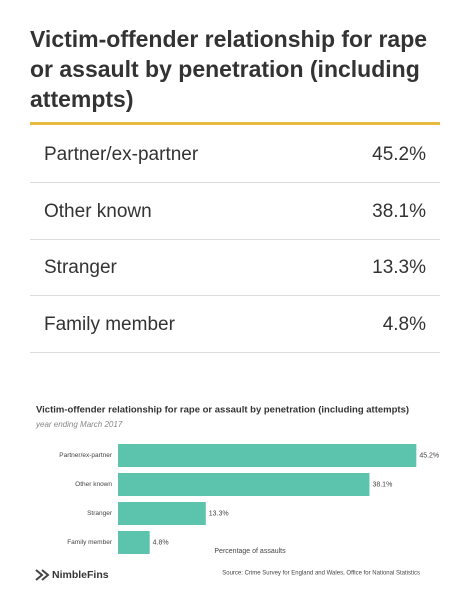 Image resolution: width=469 pixels, height=600 pixels. What do you see at coordinates (235, 154) in the screenshot?
I see `table-row: Partner/ex-partner 45.2%` at bounding box center [235, 154].